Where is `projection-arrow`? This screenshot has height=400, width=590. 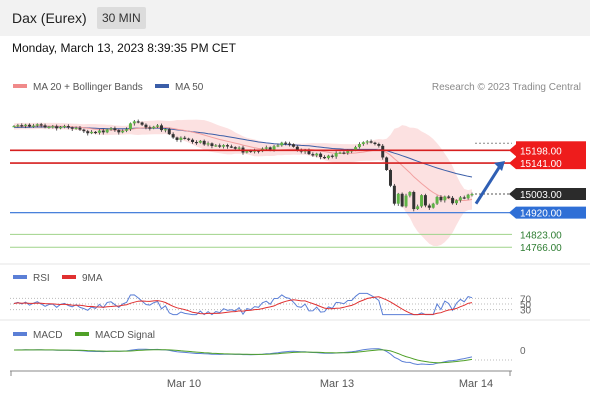 projection-arrow is located at coordinates (488, 185).